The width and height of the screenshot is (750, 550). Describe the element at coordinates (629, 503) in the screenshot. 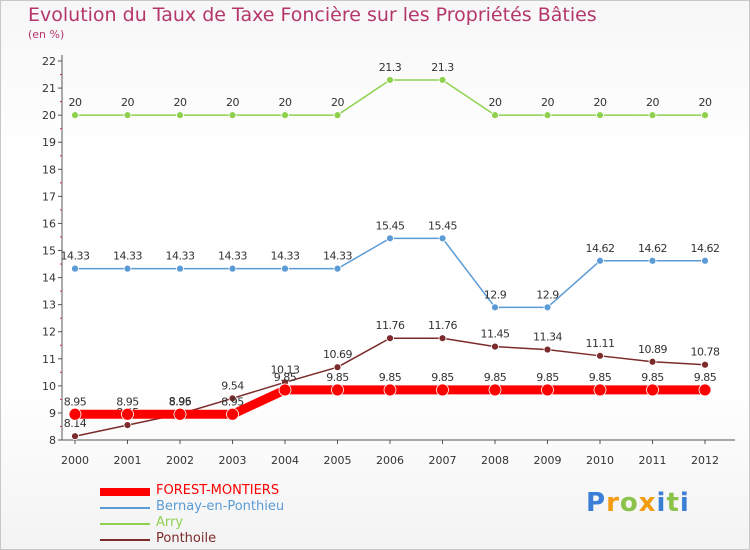

I see `logo-letter: o` at that location.